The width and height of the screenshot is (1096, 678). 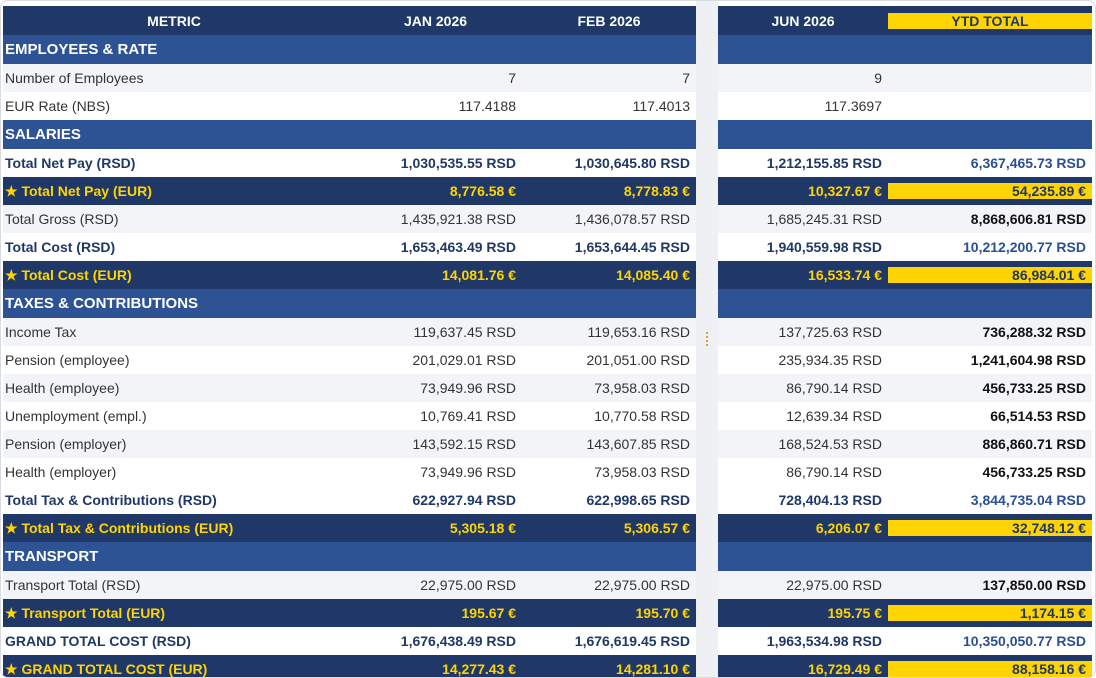 I want to click on section-title: TAXES & CONTRIBUTIONS, so click(x=102, y=303).